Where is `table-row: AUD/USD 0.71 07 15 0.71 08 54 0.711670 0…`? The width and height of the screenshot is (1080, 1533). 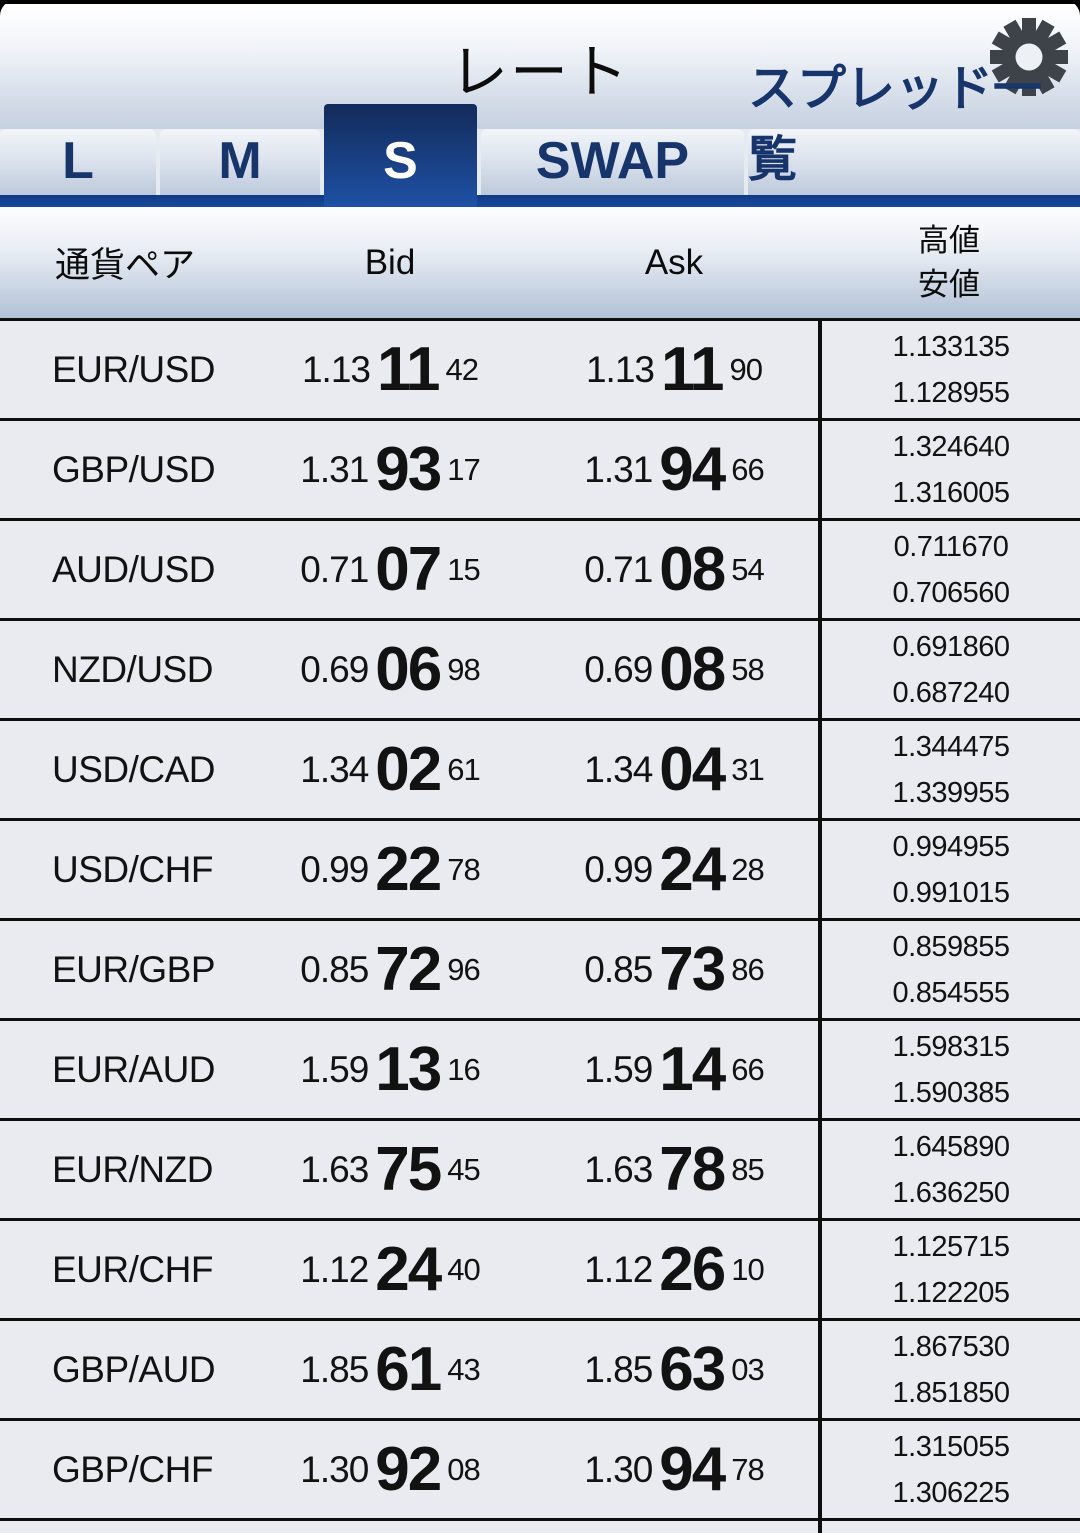 table-row: AUD/USD 0.71 07 15 0.71 08 54 0.711670 0… is located at coordinates (540, 568).